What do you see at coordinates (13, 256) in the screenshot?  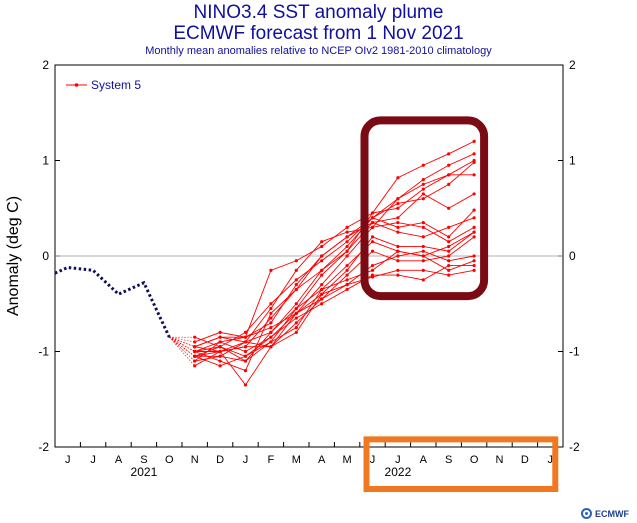 I see `y-axis-label: Anomaly (deg C)` at bounding box center [13, 256].